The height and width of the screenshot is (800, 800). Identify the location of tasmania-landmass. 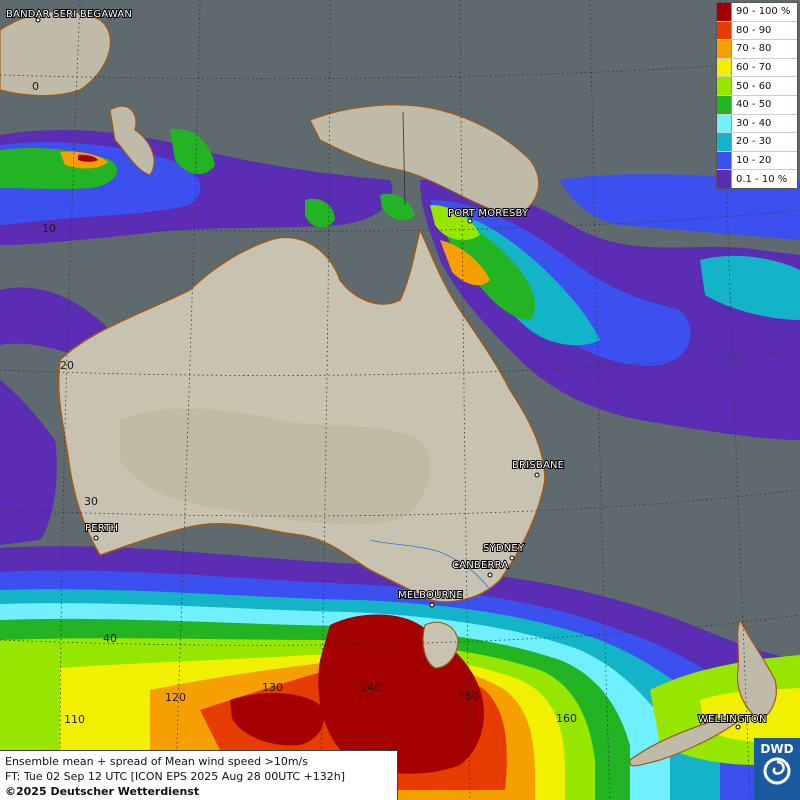
(440, 645).